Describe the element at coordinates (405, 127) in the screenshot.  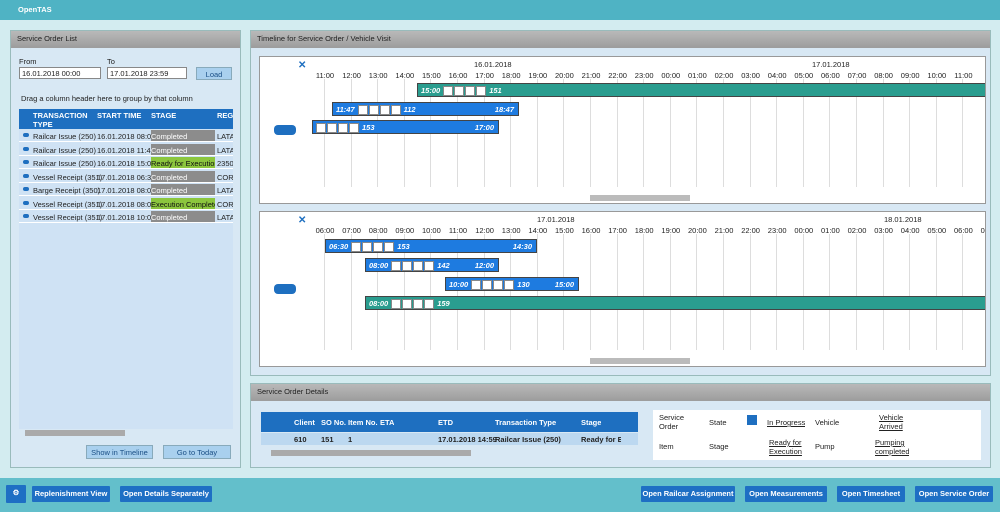
I see `timeline-bar: 153 17:00` at that location.